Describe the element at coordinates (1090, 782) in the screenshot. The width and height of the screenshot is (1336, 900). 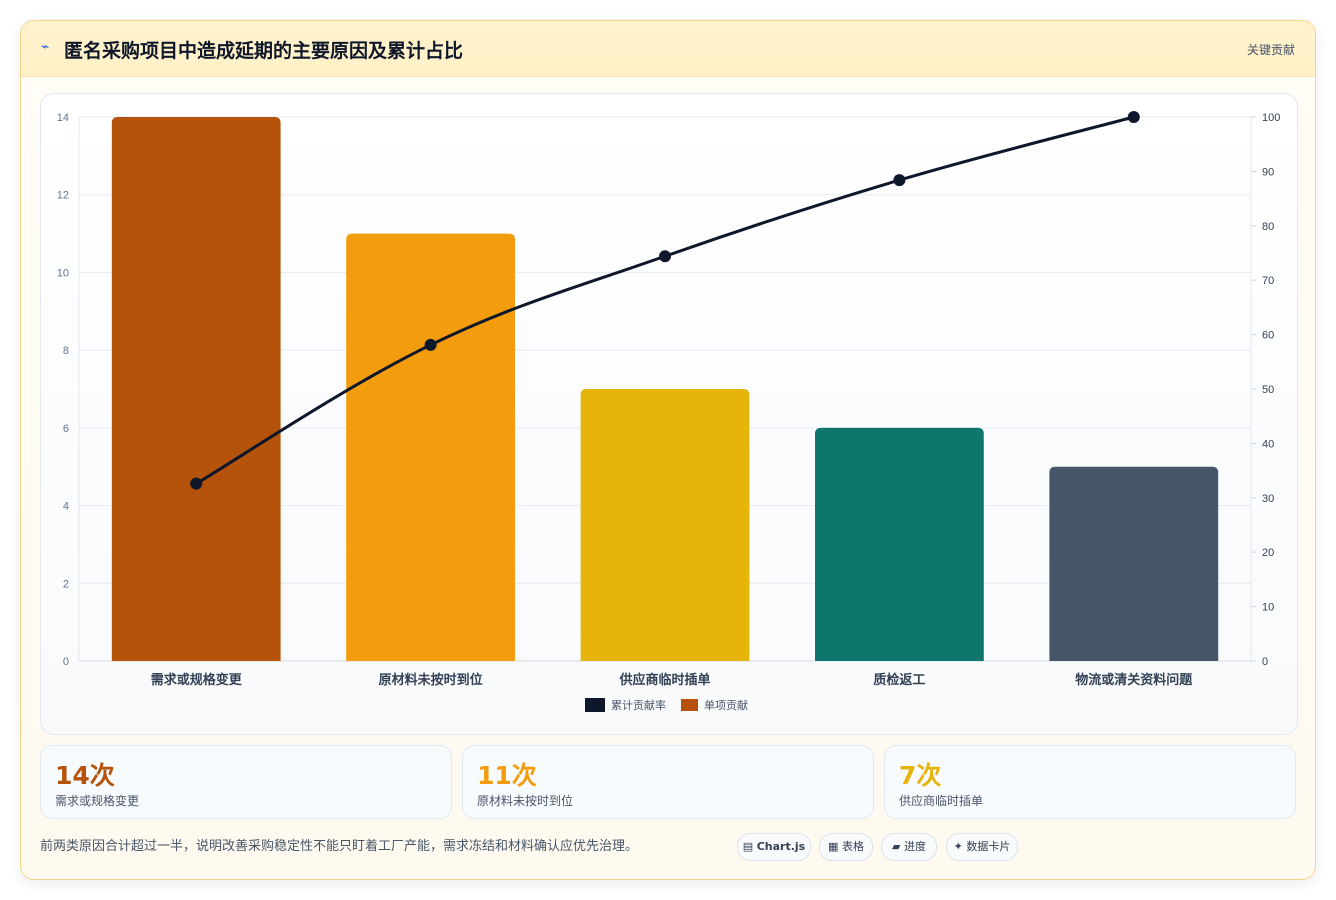
I see `stat-card-3: 7次 供应商临时插单` at that location.